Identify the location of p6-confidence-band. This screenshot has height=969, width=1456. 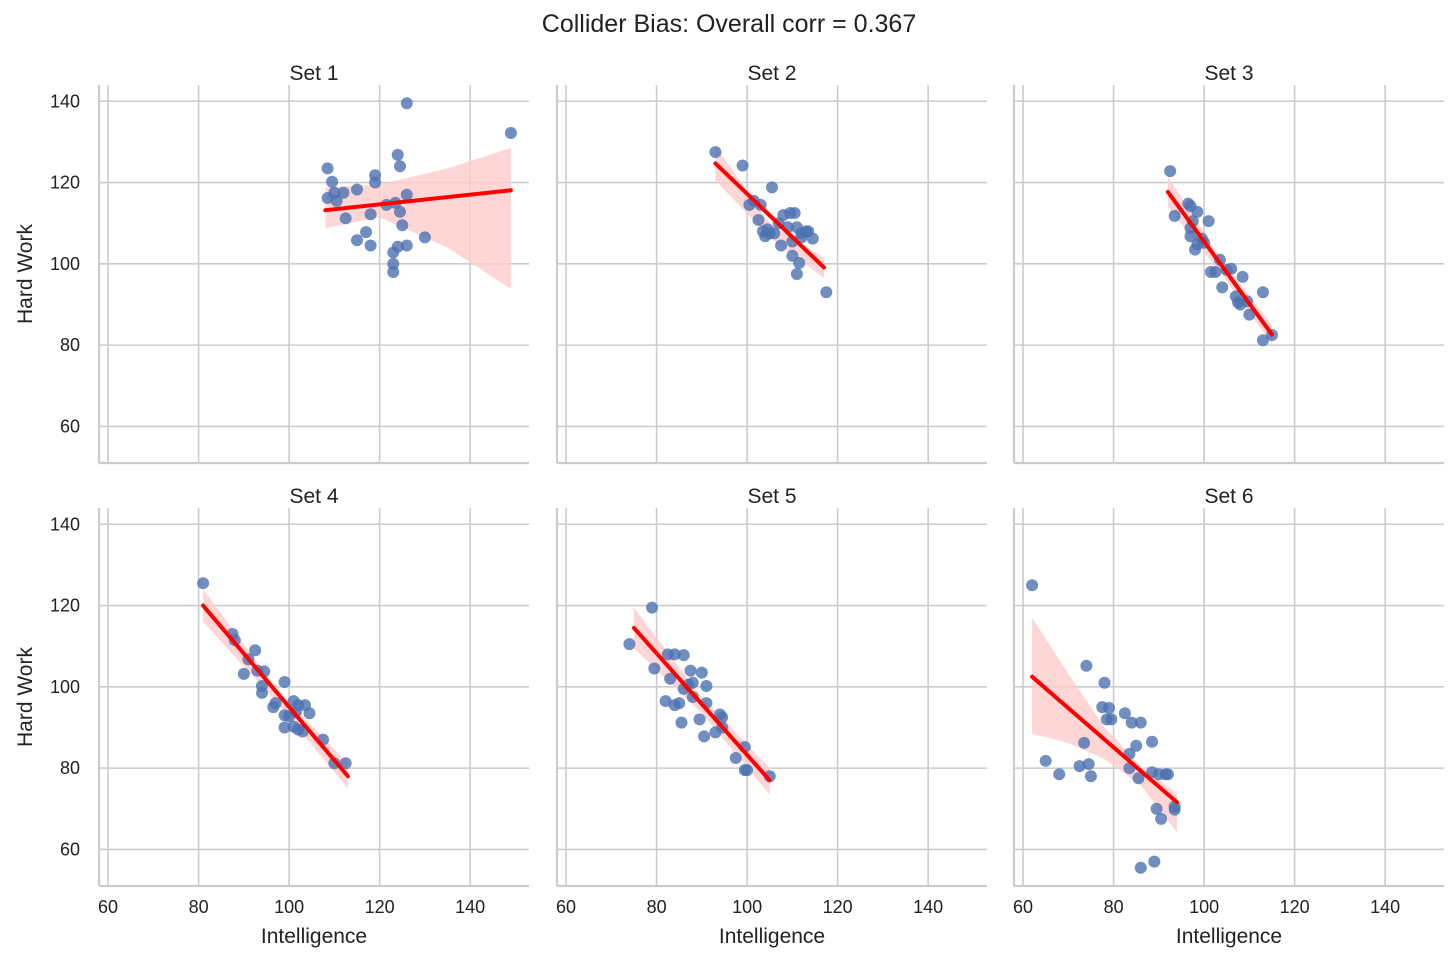
(1104, 725).